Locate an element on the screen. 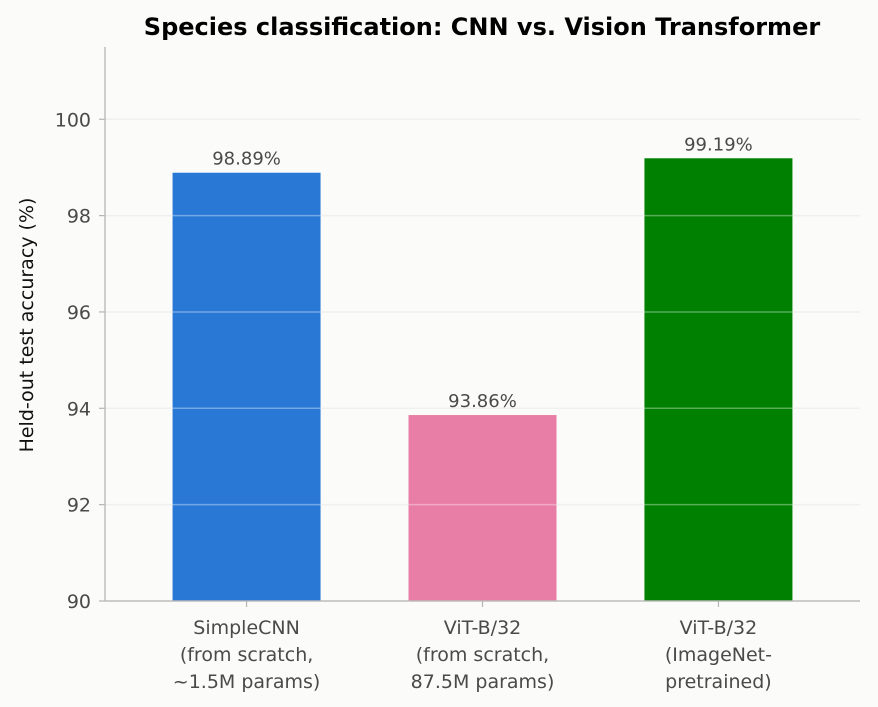 This screenshot has height=707, width=878. y-tick-label: 92 is located at coordinates (79, 506).